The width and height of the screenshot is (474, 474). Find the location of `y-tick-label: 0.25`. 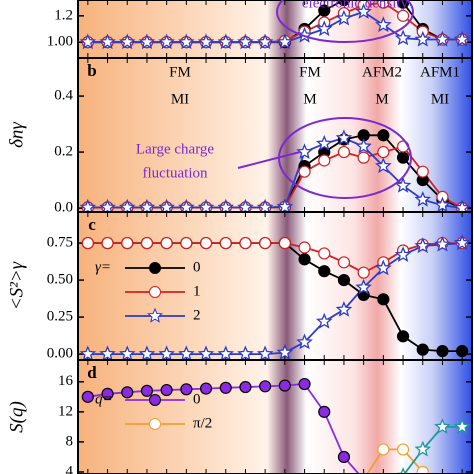

y-tick-label: 0.25 is located at coordinates (60, 317).